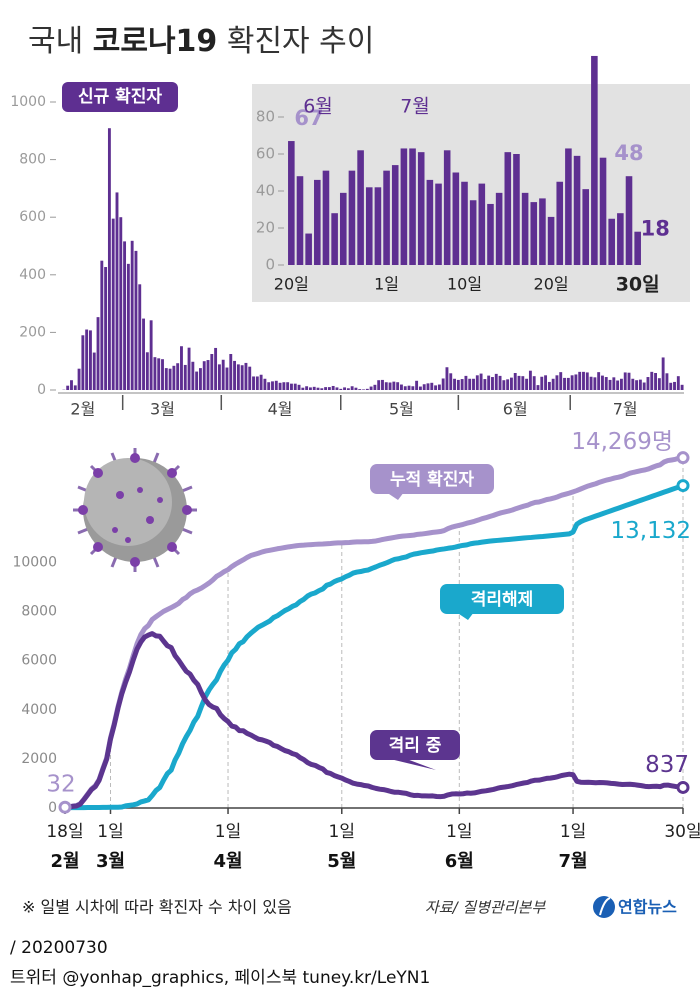 The height and width of the screenshot is (1002, 700). I want to click on x-tick-label: 2월, so click(82, 409).